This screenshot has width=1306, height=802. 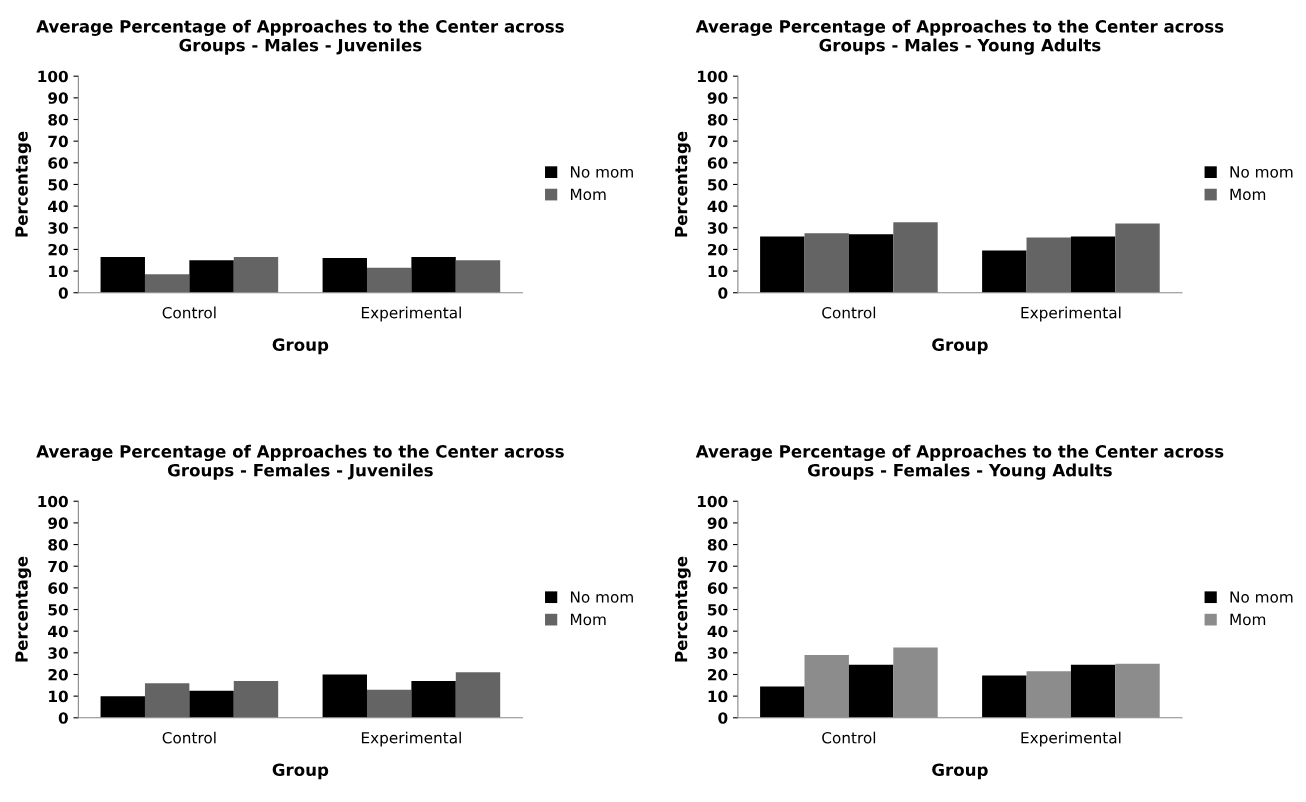 I want to click on chart-title: Average Percentage of Approaches to the Center across Groups - Males - Young Adults, so click(x=959, y=37).